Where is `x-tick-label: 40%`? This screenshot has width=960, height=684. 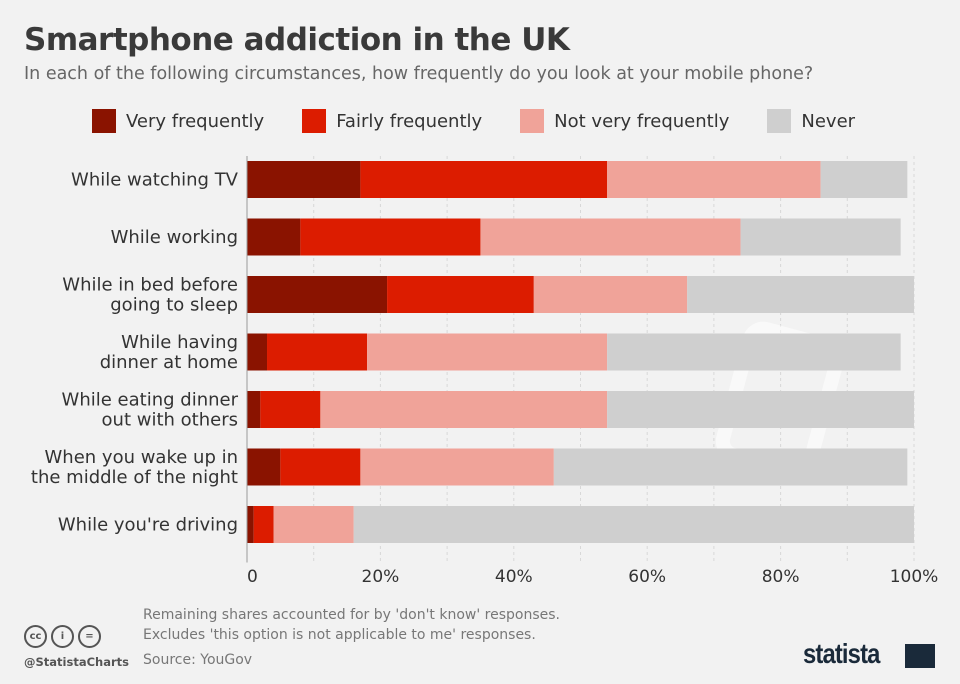
x-tick-label: 40% is located at coordinates (514, 577).